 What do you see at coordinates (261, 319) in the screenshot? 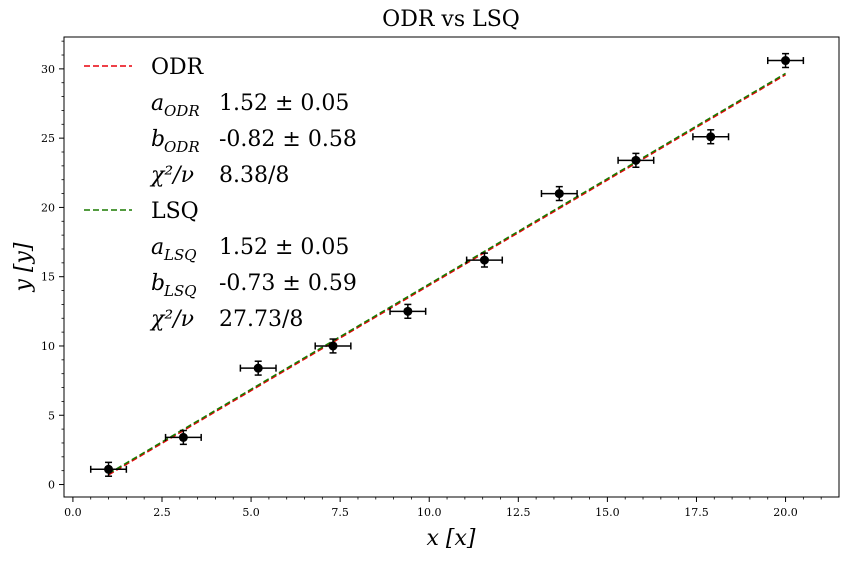
I see `param-value: 27.73/8` at bounding box center [261, 319].